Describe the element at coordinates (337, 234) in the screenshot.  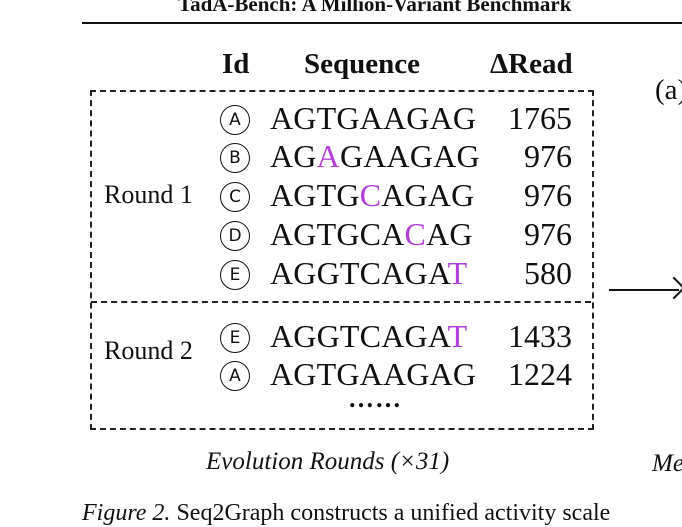
I see `sequence-segment: AGTGCA` at that location.